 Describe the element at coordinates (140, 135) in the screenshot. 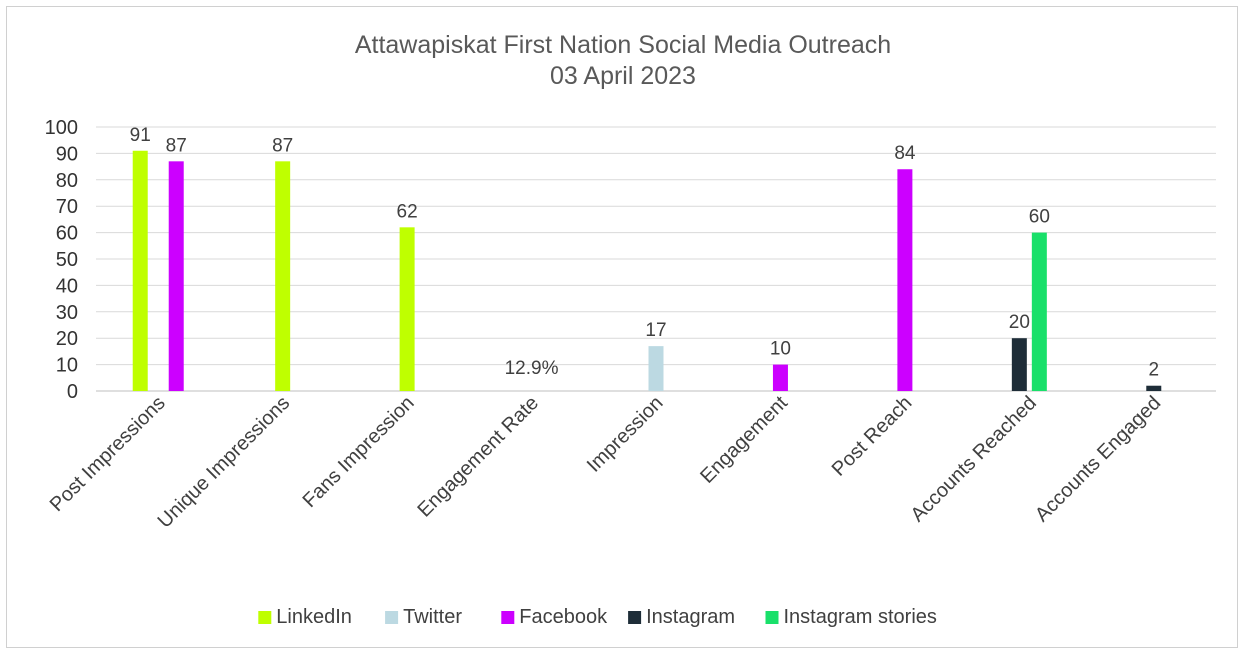

I see `data-label: 91` at that location.